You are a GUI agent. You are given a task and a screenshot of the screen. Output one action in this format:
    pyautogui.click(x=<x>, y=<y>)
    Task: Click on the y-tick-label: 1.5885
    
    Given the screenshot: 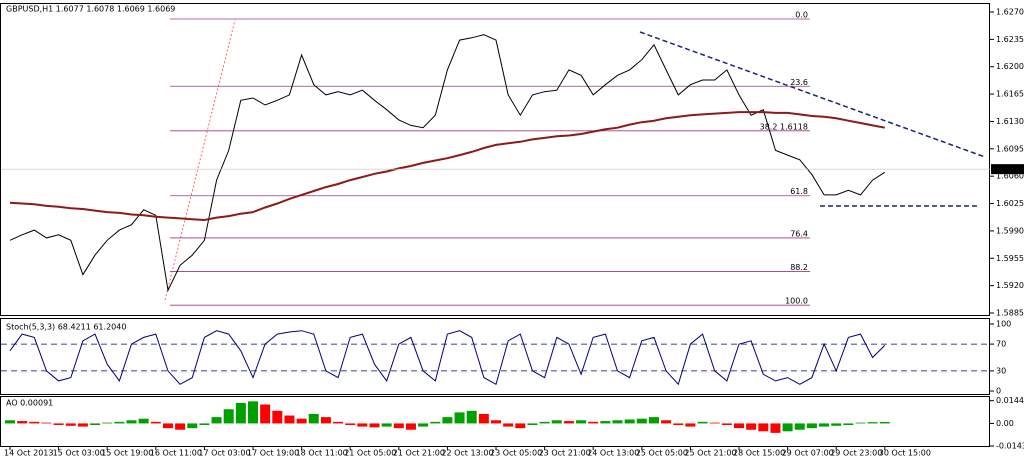 What is the action you would take?
    pyautogui.click(x=1010, y=313)
    